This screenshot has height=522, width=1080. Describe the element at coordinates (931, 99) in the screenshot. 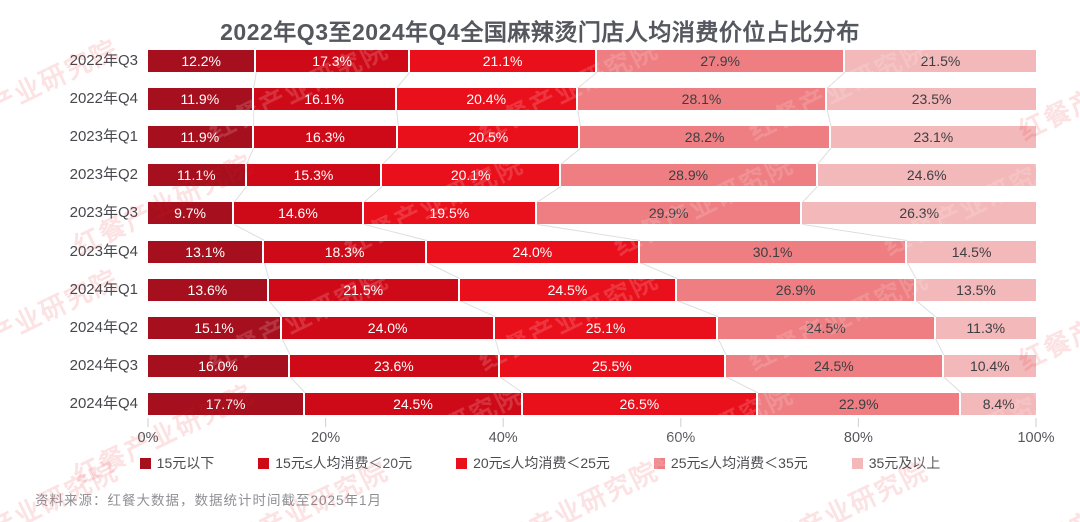

I see `segment-value: 23.5%` at that location.